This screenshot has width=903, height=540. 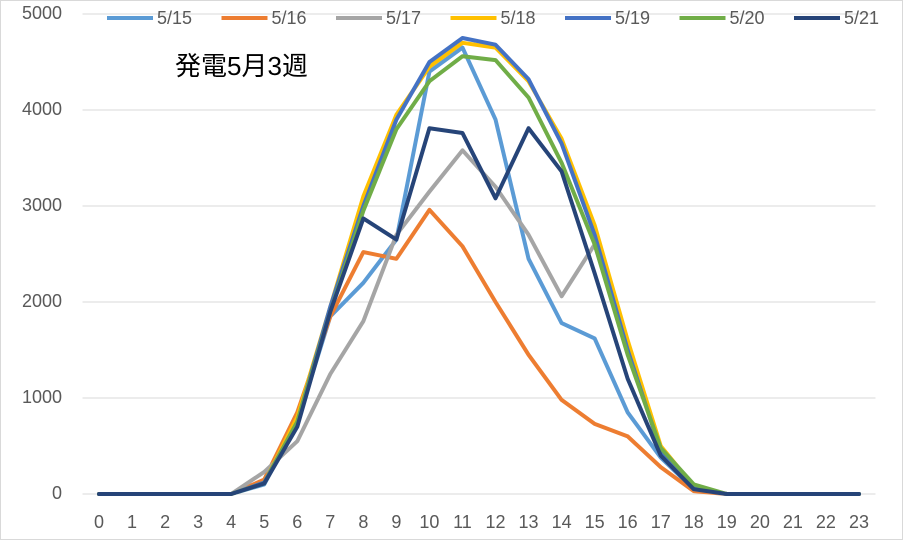 What do you see at coordinates (562, 522) in the screenshot?
I see `x-tick-label: 14` at bounding box center [562, 522].